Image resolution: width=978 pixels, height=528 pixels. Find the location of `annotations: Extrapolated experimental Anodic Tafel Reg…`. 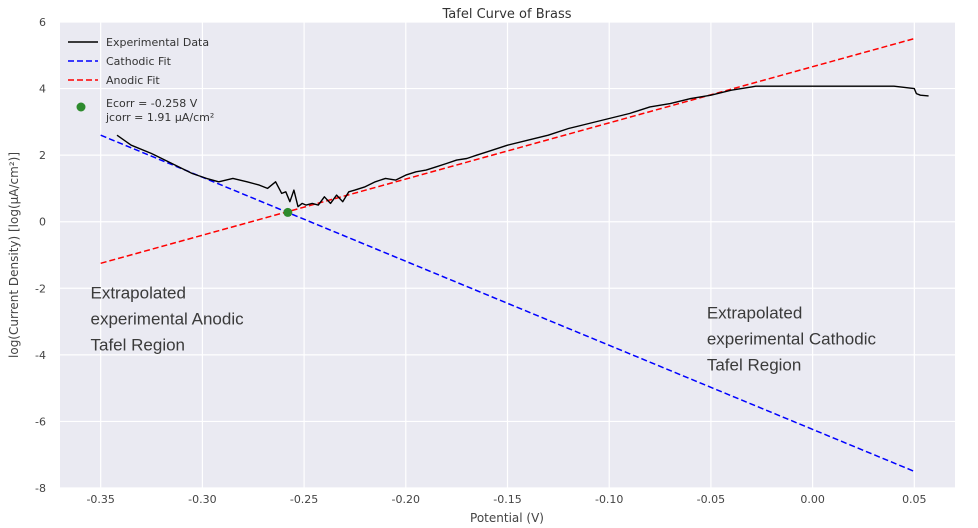

annotations: Extrapolated experimental Anodic Tafel Reg… is located at coordinates (484, 328).